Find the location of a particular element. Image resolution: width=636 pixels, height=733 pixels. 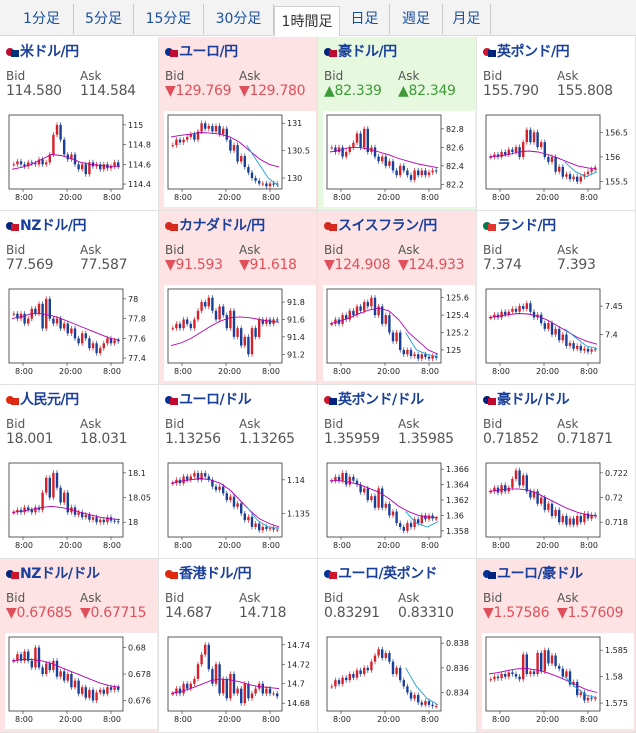

pair-link: ユーロ/豪ドル is located at coordinates (533, 573).